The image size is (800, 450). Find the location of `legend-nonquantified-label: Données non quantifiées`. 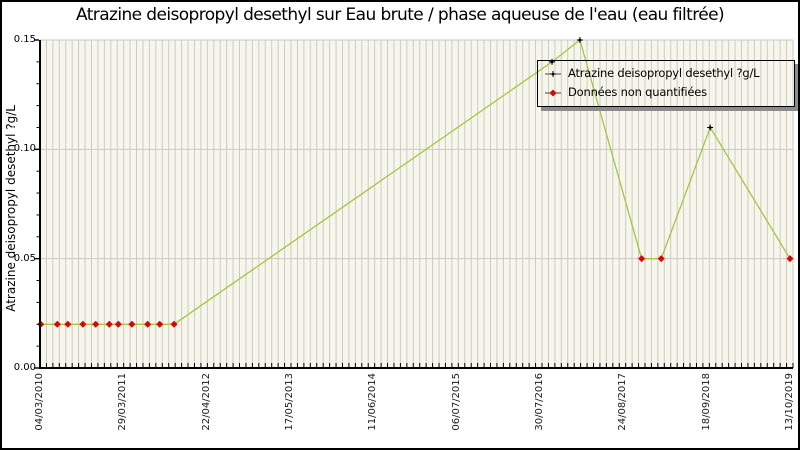

legend-nonquantified-label: Données non quantifiées is located at coordinates (637, 92).